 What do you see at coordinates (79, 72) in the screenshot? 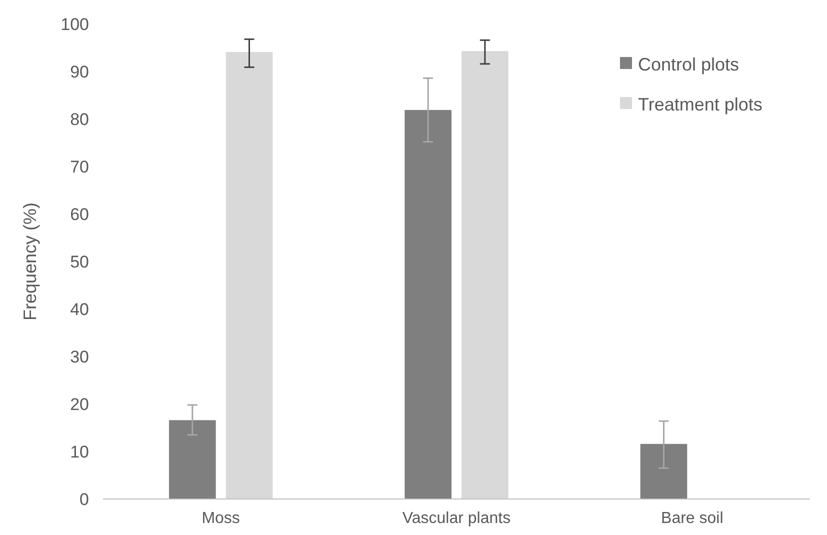
I see `y-tick-label: 90` at bounding box center [79, 72].